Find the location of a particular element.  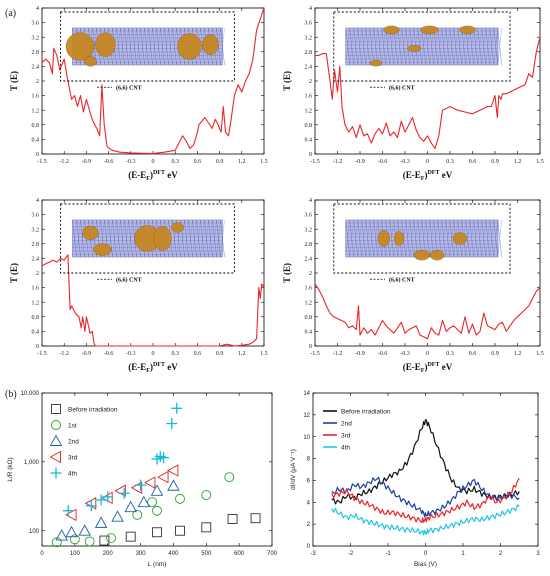

x-tick-label: -3 is located at coordinates (313, 554).